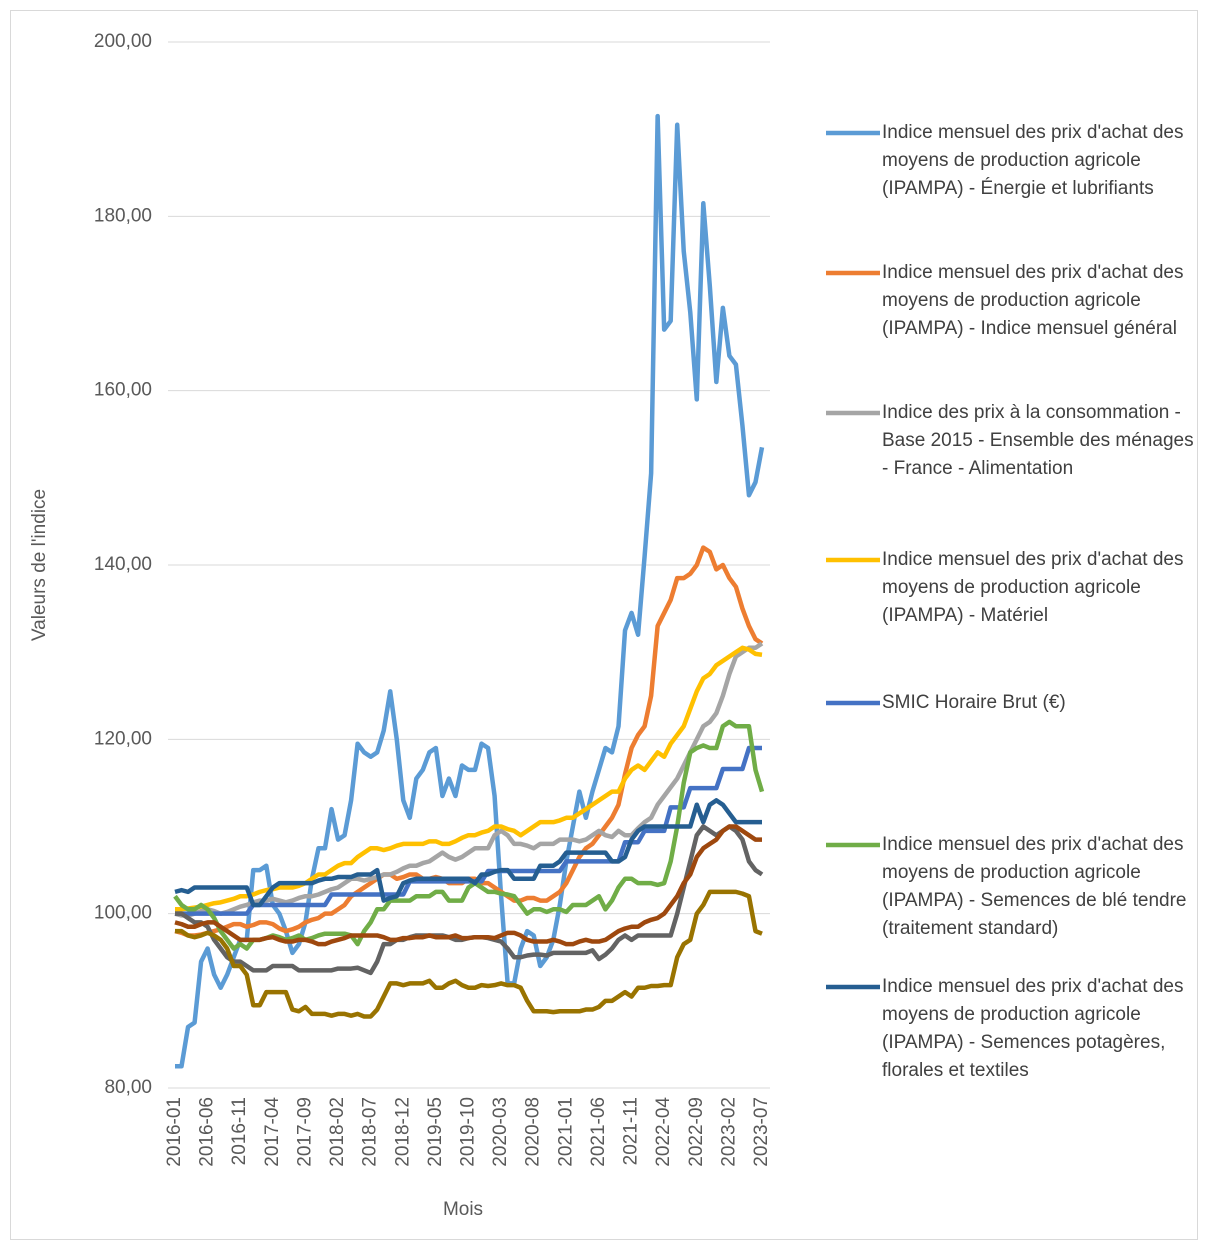 This screenshot has width=1209, height=1250. I want to click on x-tick-label: 2016-11, so click(239, 1131).